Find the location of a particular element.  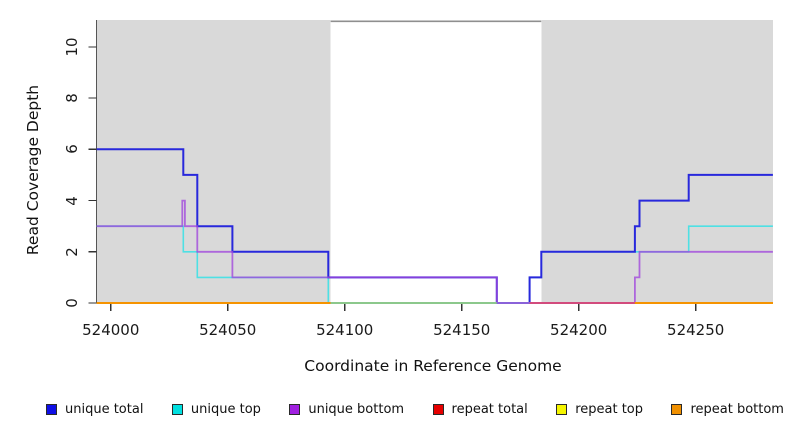

y-tick-label-0: 0 is located at coordinates (72, 303).